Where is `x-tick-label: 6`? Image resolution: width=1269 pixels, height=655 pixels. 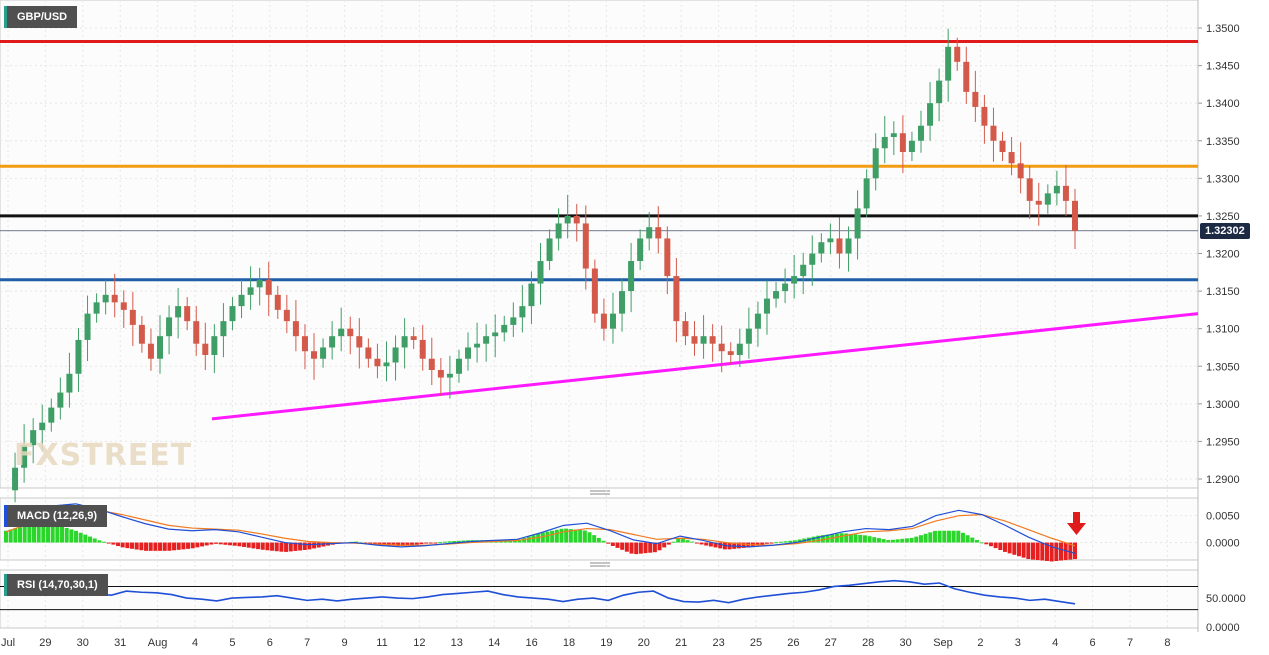 x-tick-label: 6 is located at coordinates (270, 643).